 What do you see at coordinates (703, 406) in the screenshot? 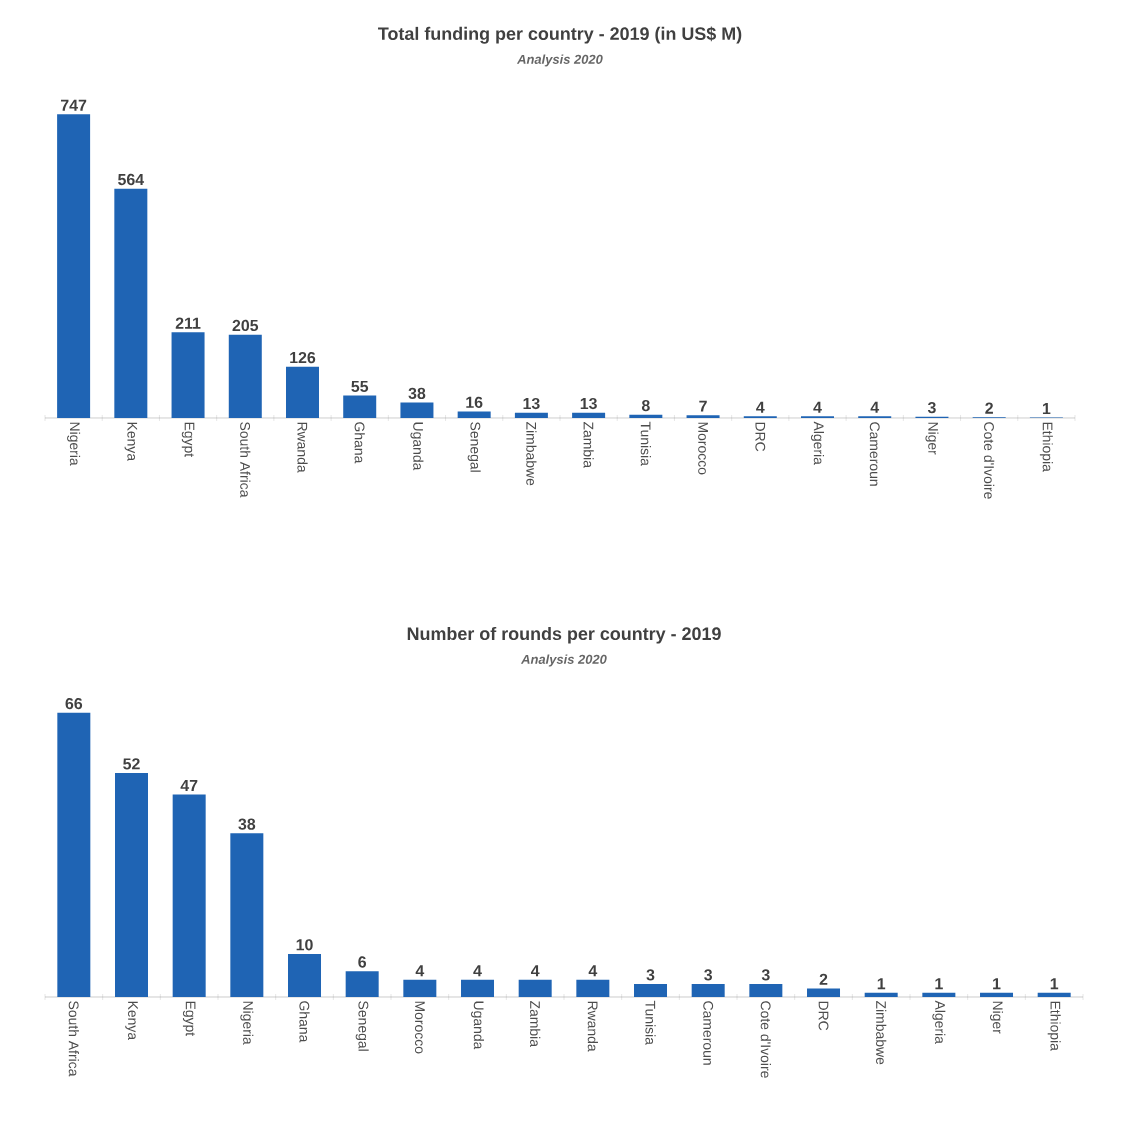
I see `data-label: 7` at bounding box center [703, 406].